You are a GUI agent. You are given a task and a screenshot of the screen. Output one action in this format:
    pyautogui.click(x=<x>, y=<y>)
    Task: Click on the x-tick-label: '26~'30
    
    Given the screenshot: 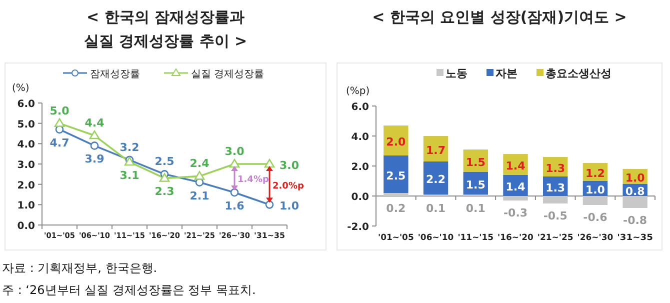 What is the action you would take?
    pyautogui.click(x=595, y=237)
    